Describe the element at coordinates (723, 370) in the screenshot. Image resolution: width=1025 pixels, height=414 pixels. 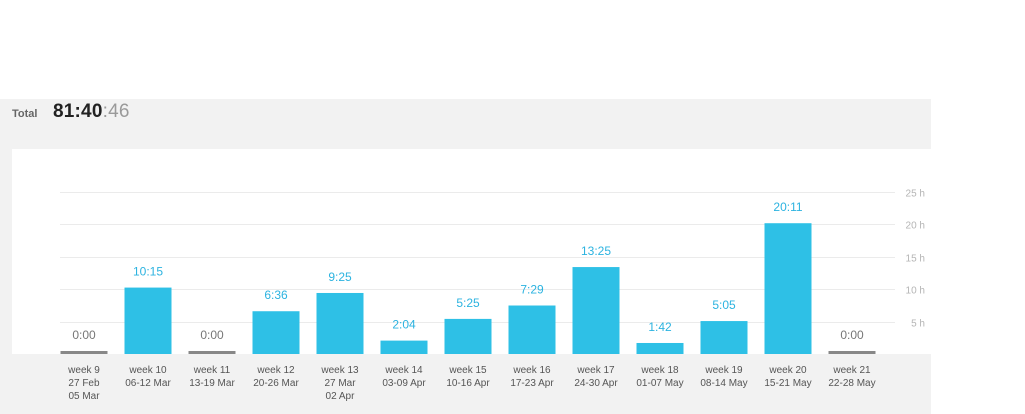
I see `x-tick-line: week 19` at that location.